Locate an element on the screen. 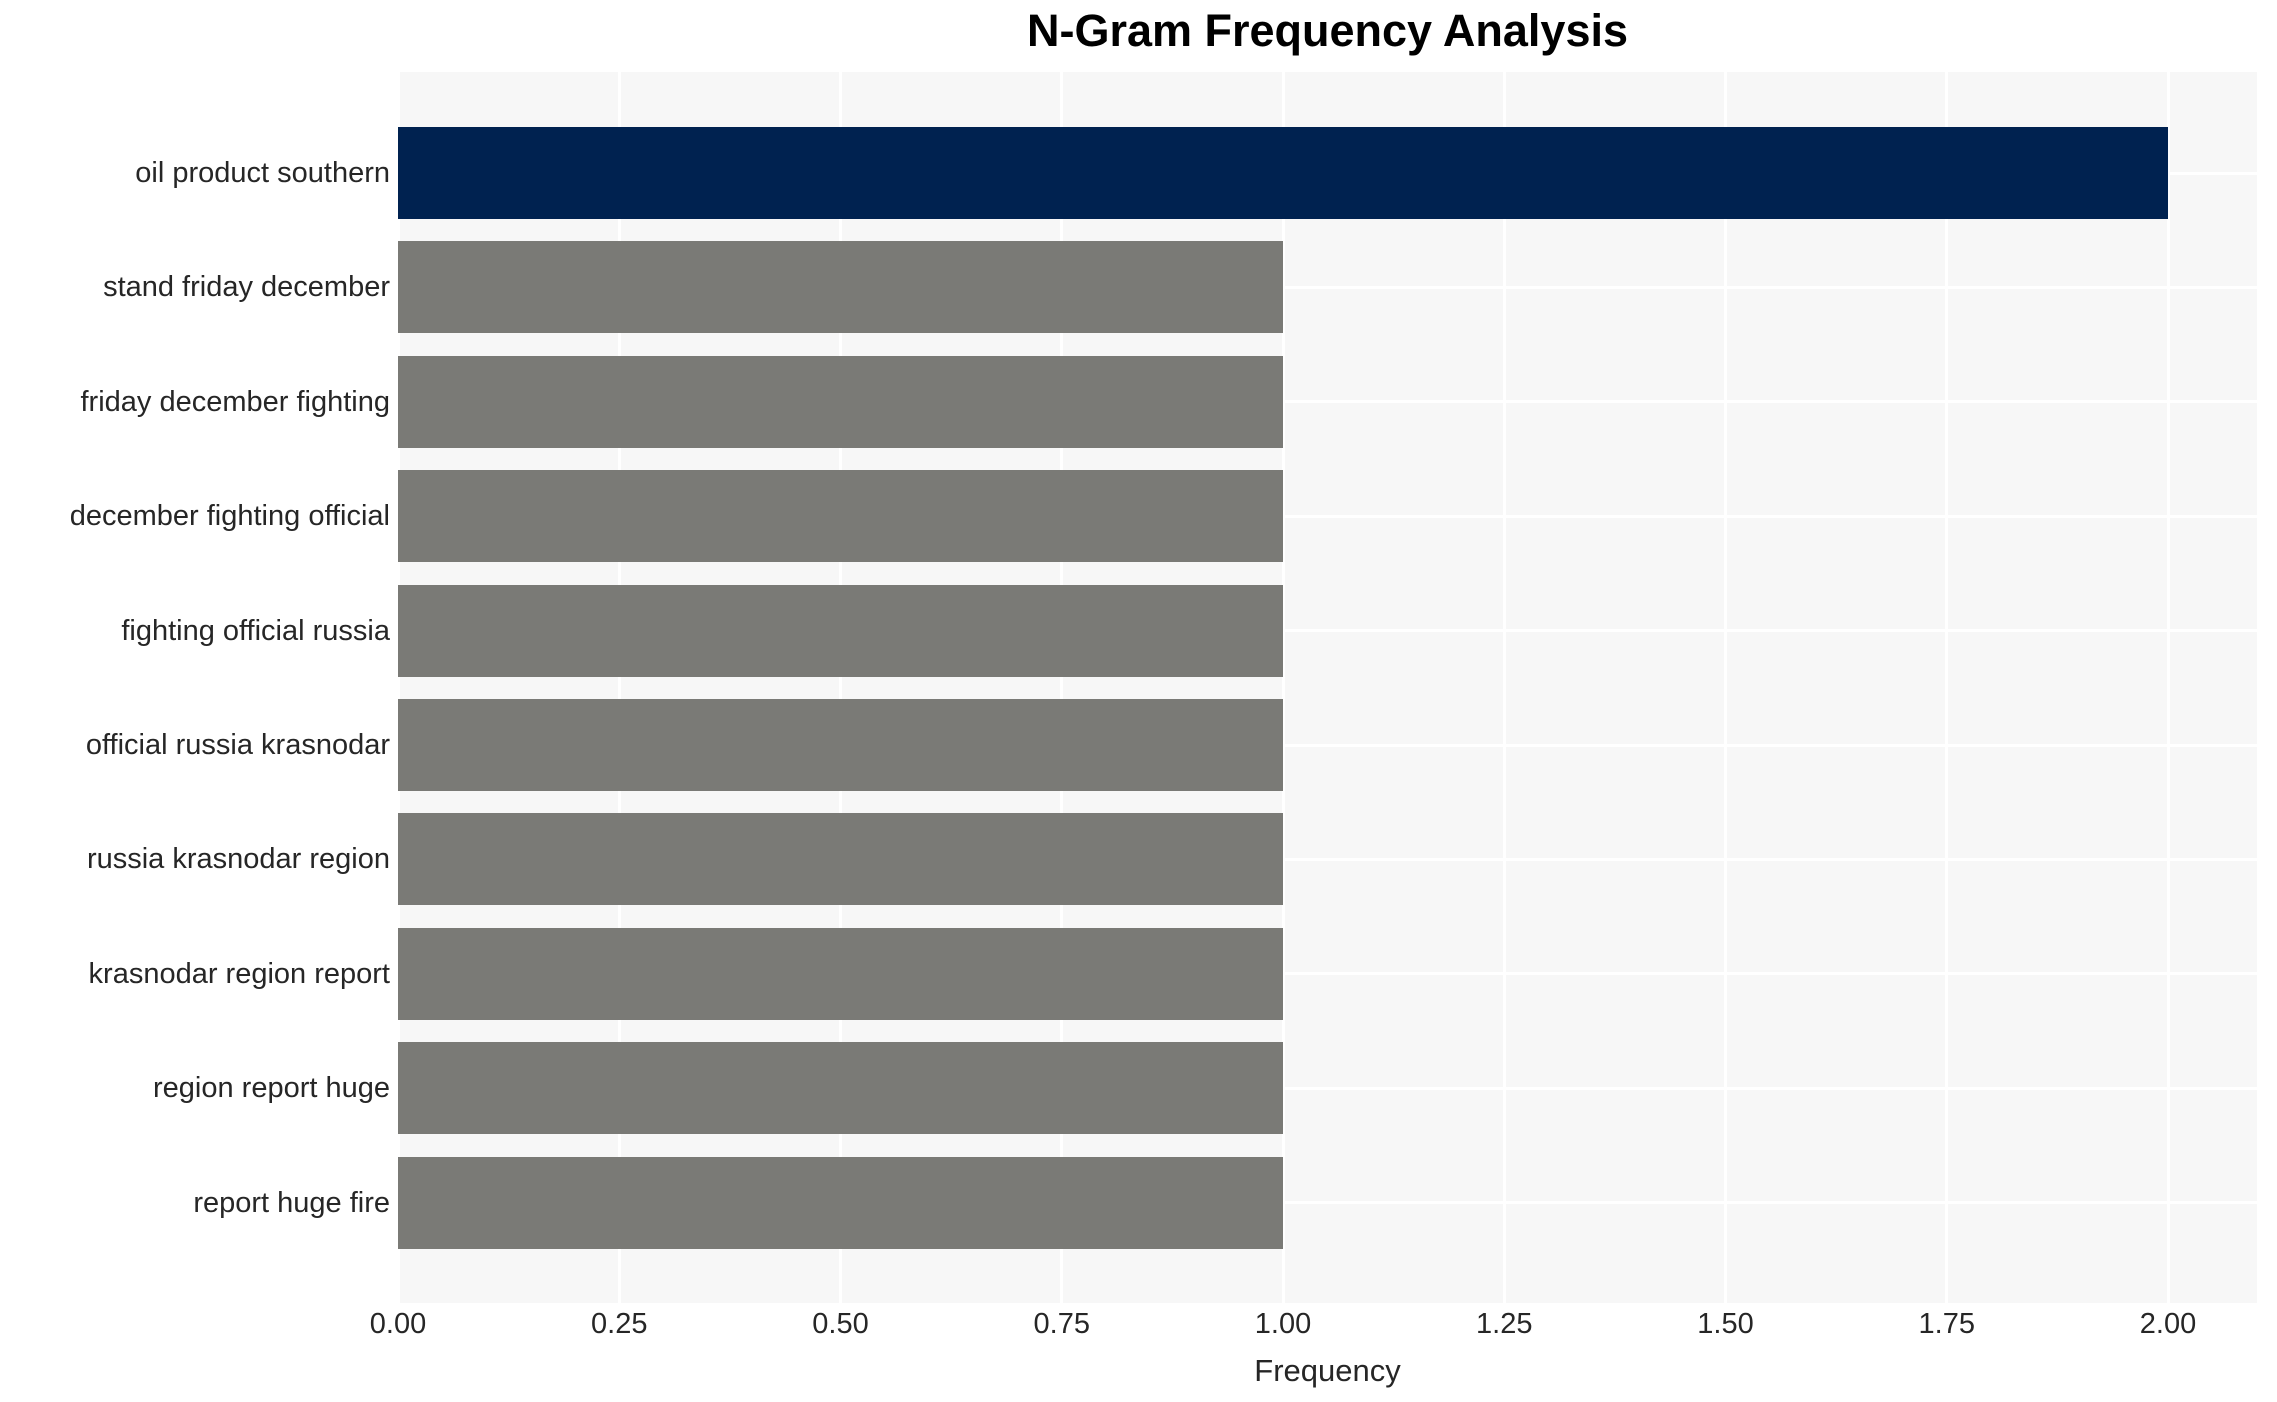 This screenshot has height=1402, width=2277. y-tick-label: december fighting official is located at coordinates (229, 516).